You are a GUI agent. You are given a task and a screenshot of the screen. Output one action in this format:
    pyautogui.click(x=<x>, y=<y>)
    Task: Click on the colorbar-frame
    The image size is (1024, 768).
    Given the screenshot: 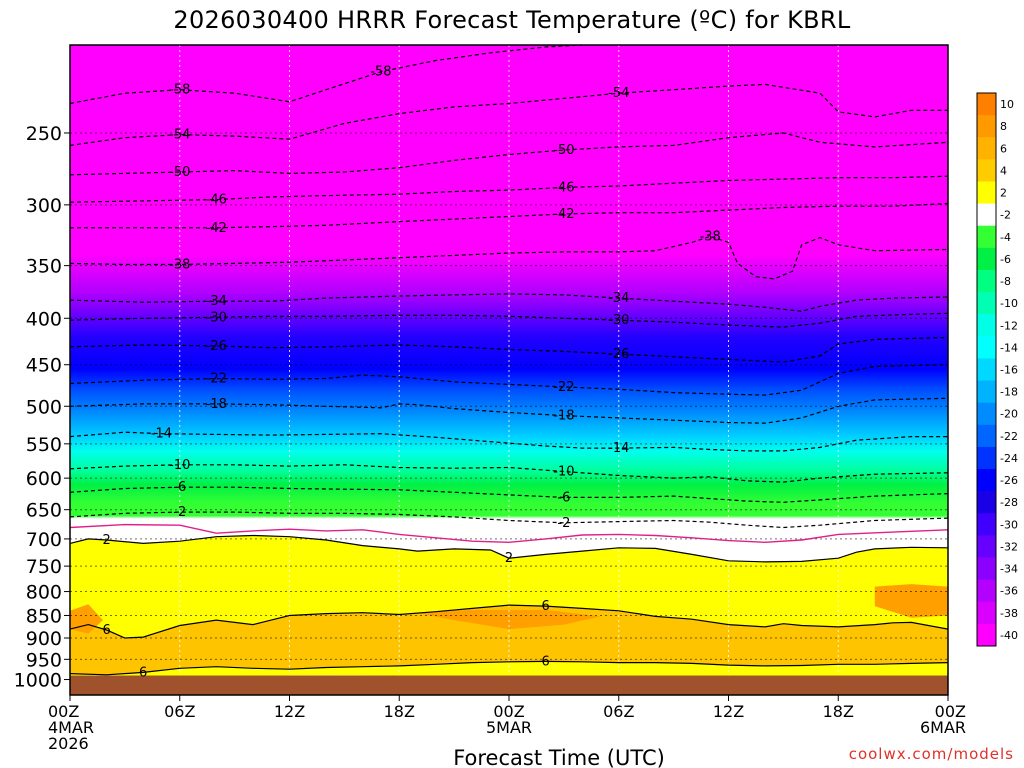 What is the action you would take?
    pyautogui.click(x=986, y=369)
    